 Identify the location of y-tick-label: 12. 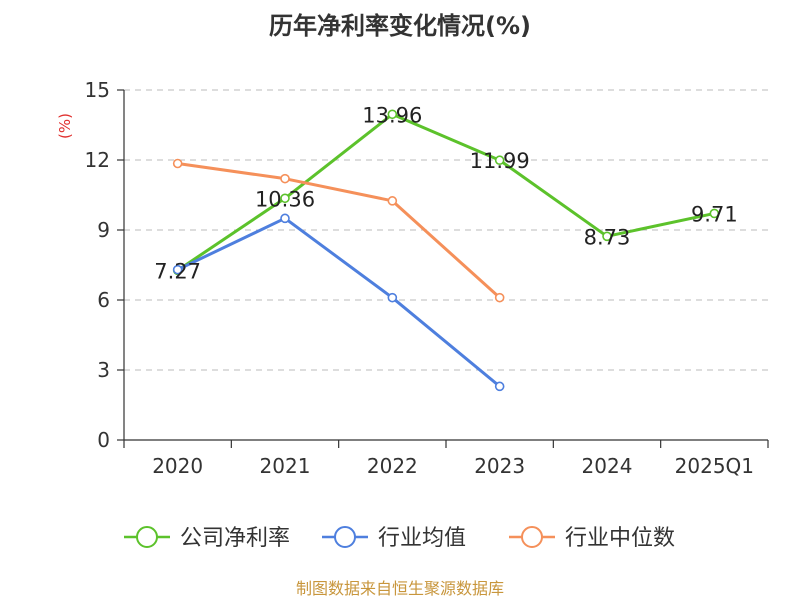
(97, 160).